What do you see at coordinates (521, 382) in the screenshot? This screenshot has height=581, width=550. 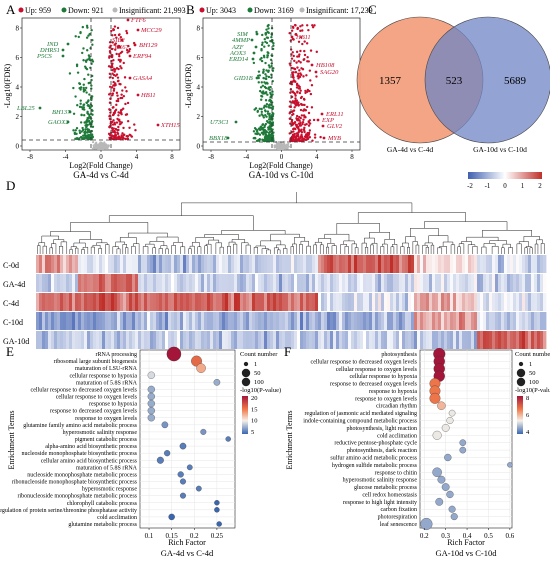 I see `legend-size-dot` at bounding box center [521, 382].